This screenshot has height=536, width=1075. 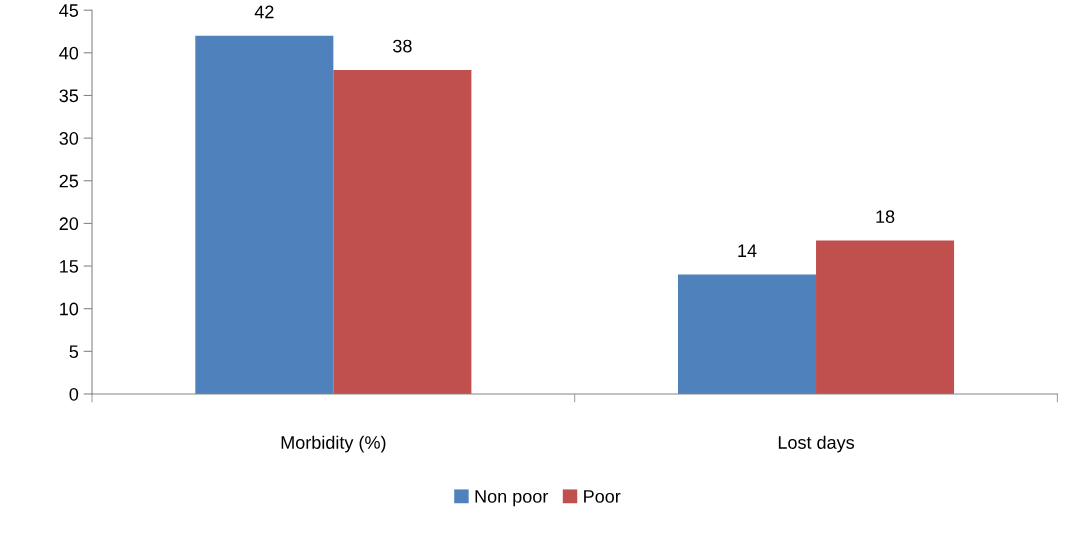 What do you see at coordinates (69, 138) in the screenshot?
I see `y-tick-label: 30` at bounding box center [69, 138].